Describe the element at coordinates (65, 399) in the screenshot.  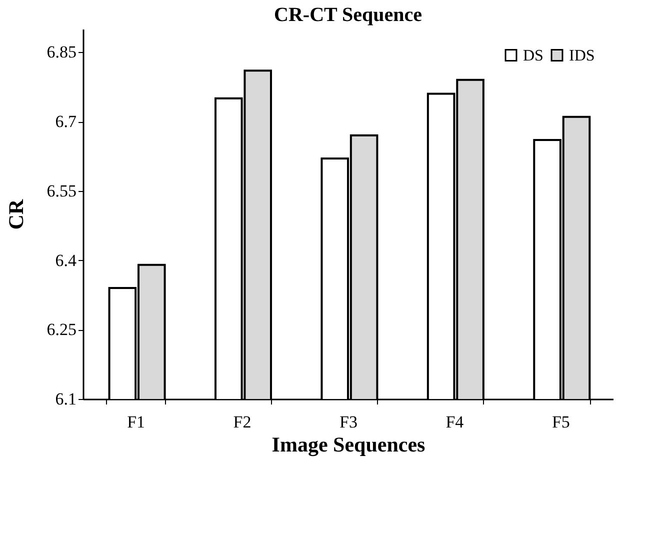
I see `y-tick-label: 6.1` at that location.